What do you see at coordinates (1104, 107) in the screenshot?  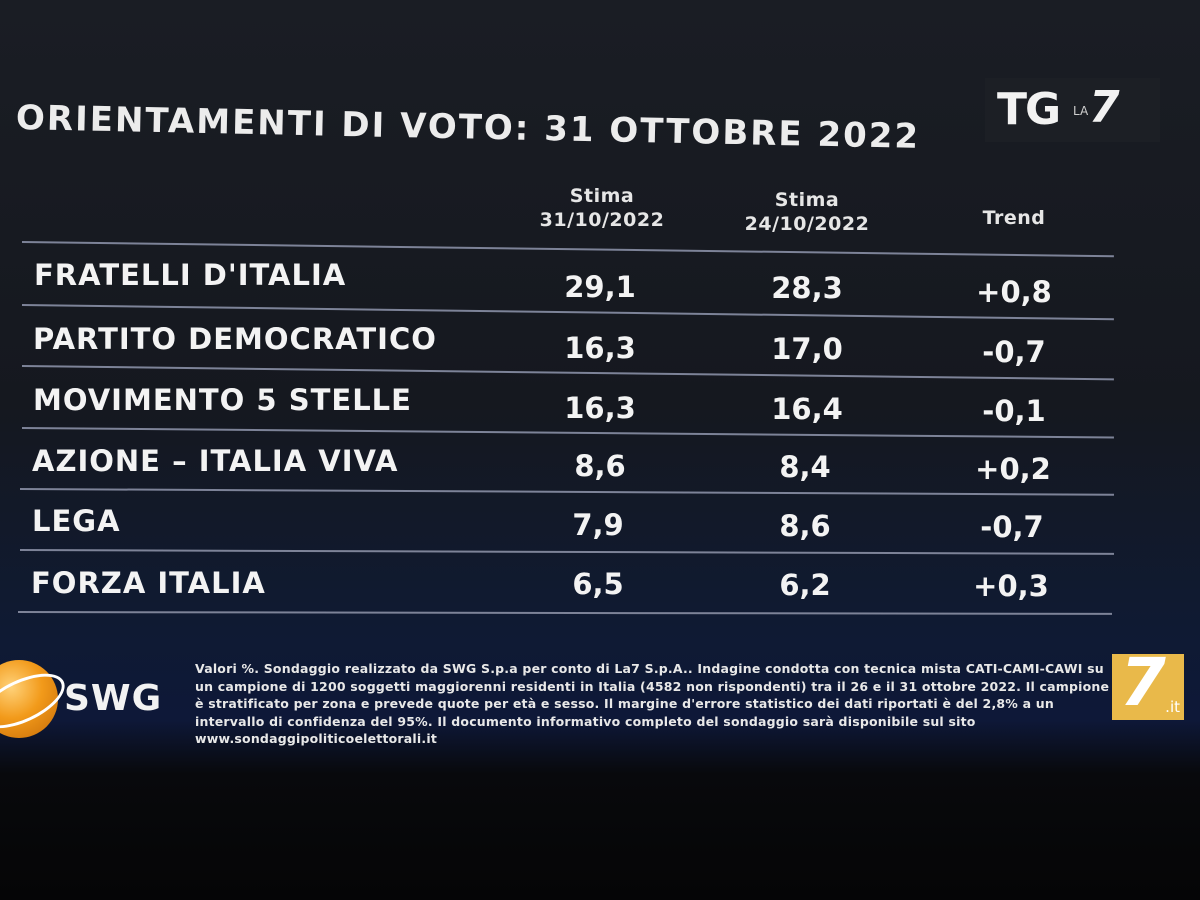 I see `seven-logo-text: 7` at bounding box center [1104, 107].